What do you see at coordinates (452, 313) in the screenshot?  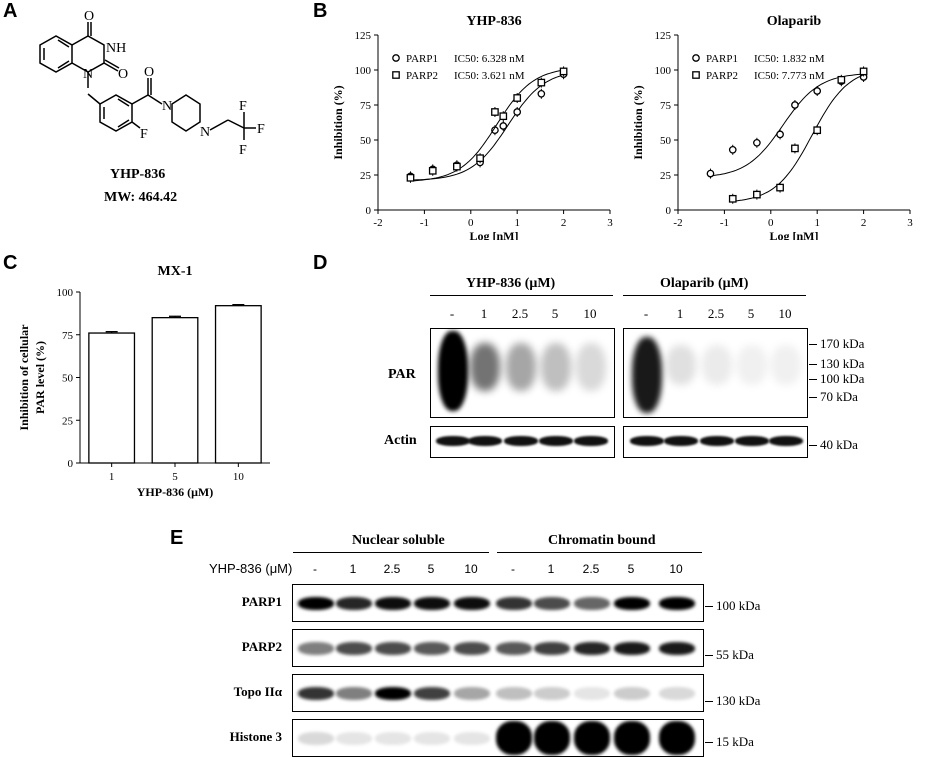 I see `lane-label: -` at bounding box center [452, 313].